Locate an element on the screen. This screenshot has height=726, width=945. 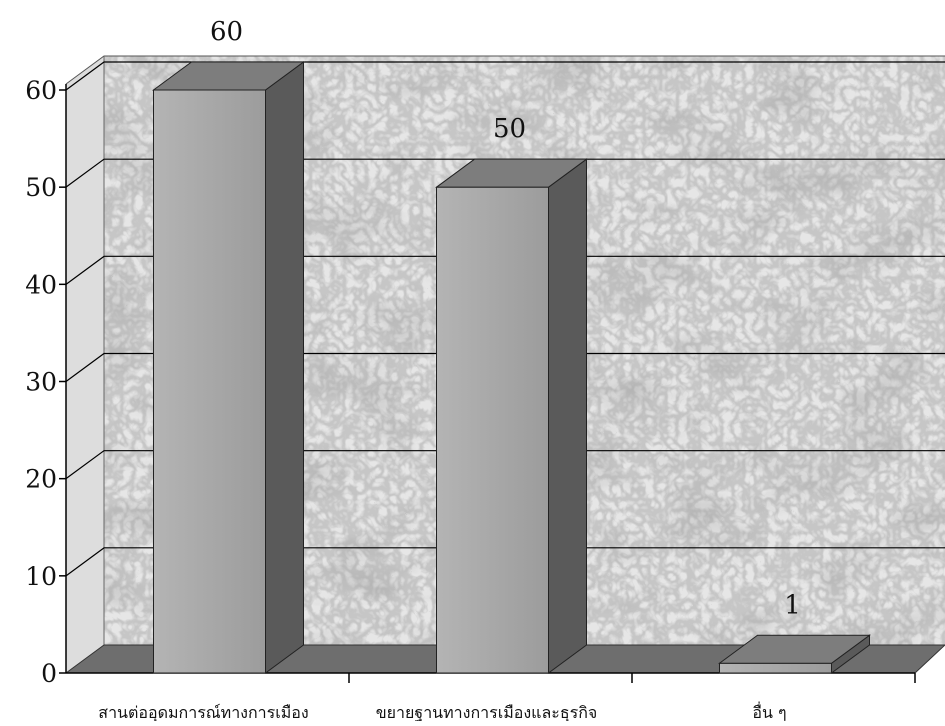
x-category-label: สานต่ออุดมการณ์ทางการเมือง is located at coordinates (203, 712).